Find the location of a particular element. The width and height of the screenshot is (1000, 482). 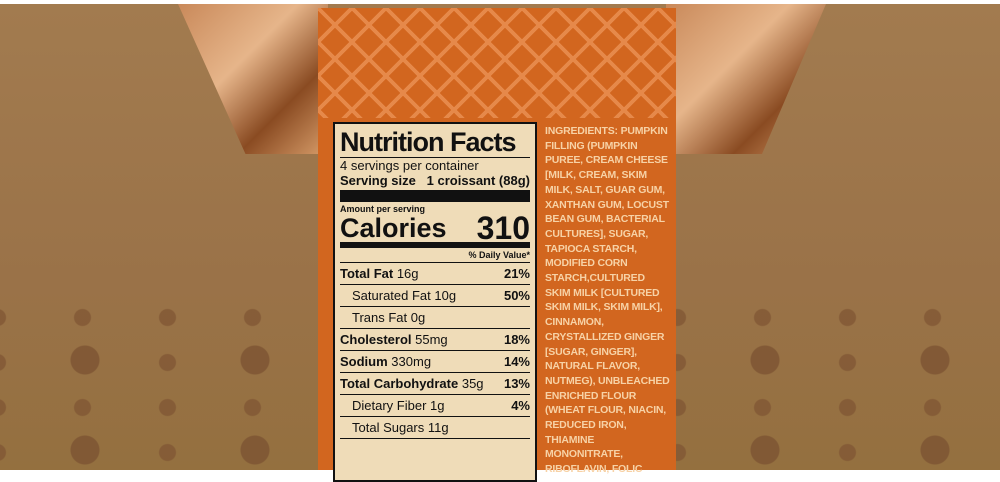

nutrient-dv: 21% is located at coordinates (516, 273).